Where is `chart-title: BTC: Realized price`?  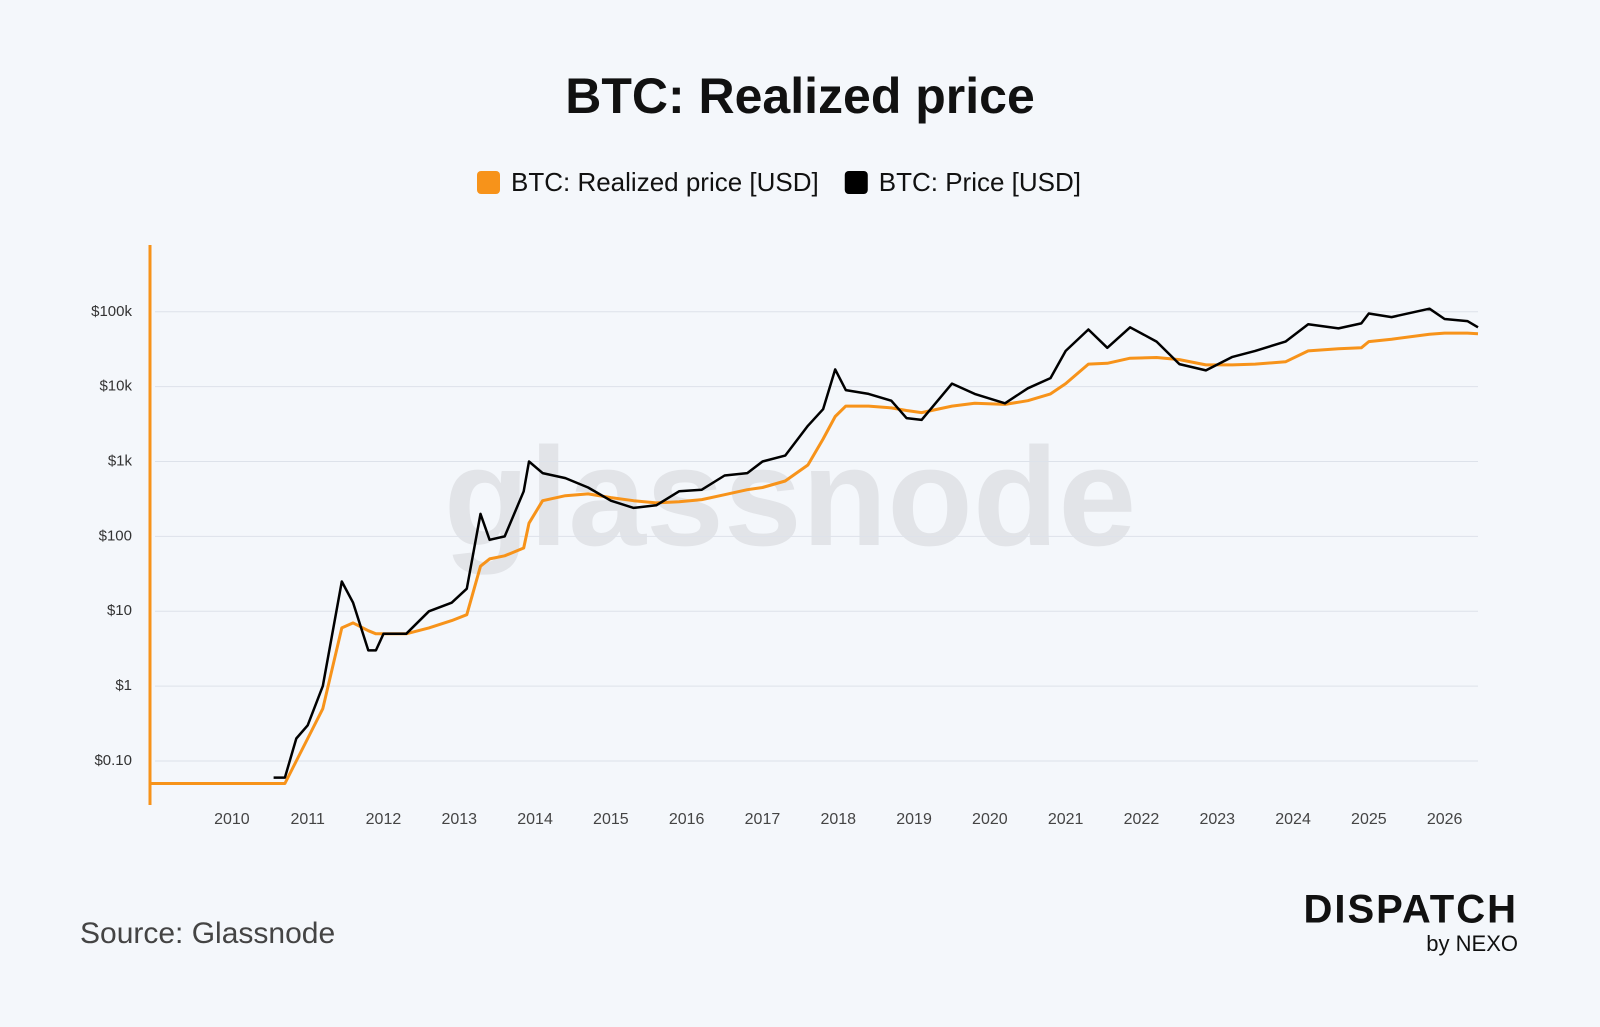
chart-title: BTC: Realized price is located at coordinates (800, 96).